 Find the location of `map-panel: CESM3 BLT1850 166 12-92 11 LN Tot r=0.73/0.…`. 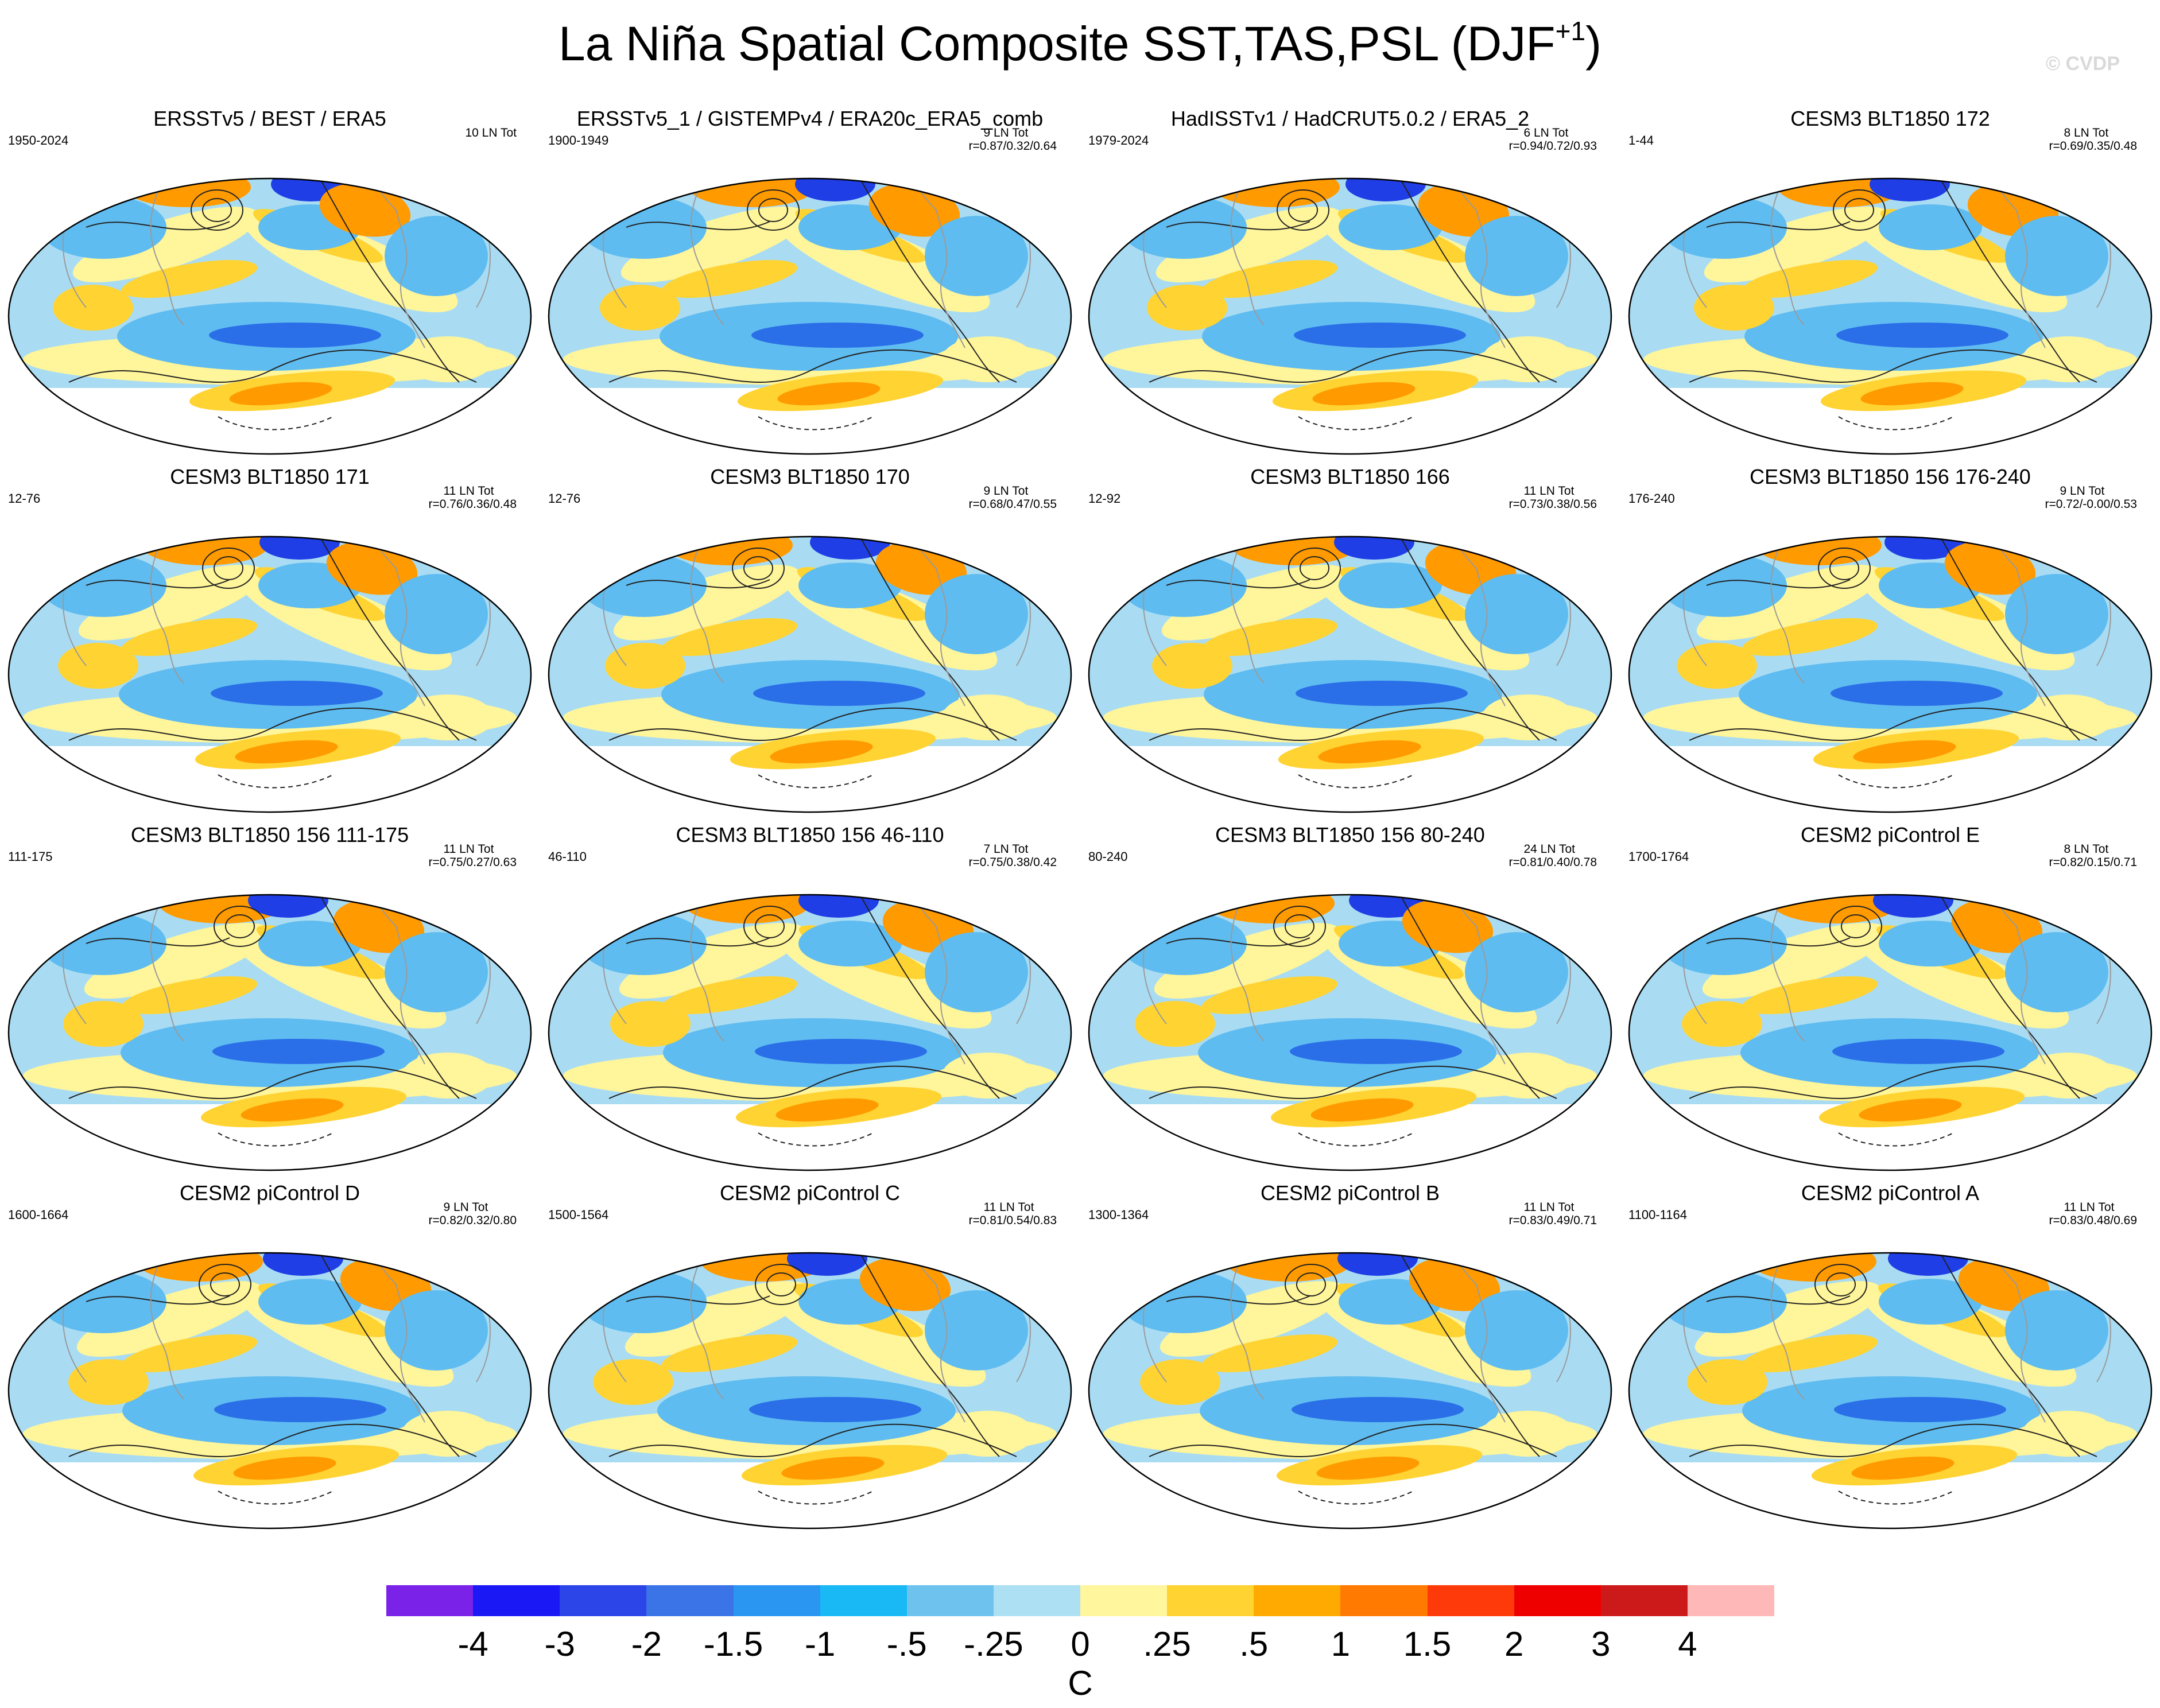

map-panel: CESM3 BLT1850 166 12-92 11 LN Tot r=0.73/0.… is located at coordinates (1350, 640).